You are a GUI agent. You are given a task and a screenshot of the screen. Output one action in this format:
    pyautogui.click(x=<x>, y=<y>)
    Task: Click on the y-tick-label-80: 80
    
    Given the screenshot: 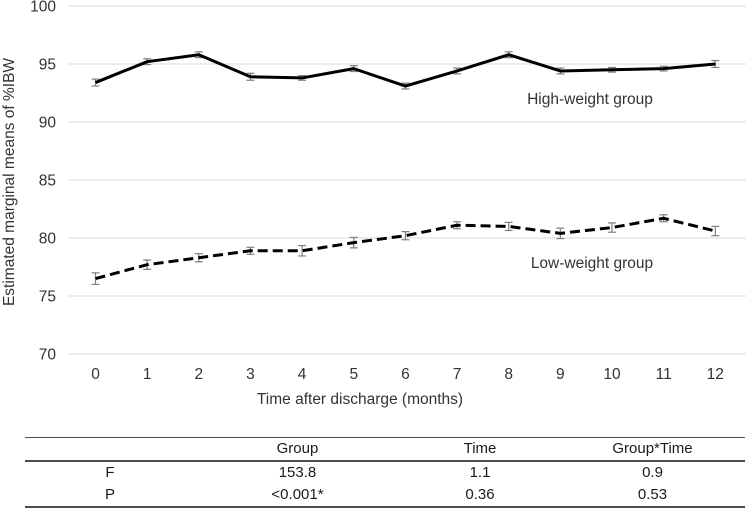 What is the action you would take?
    pyautogui.click(x=48, y=239)
    